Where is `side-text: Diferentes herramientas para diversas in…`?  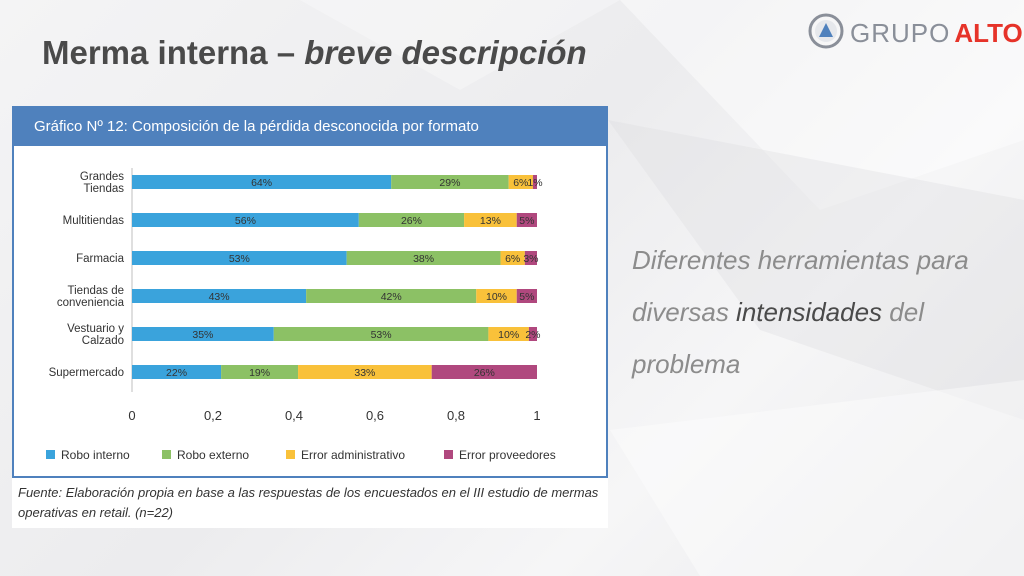 side-text: Diferentes herramientas para diversas in… is located at coordinates (822, 312).